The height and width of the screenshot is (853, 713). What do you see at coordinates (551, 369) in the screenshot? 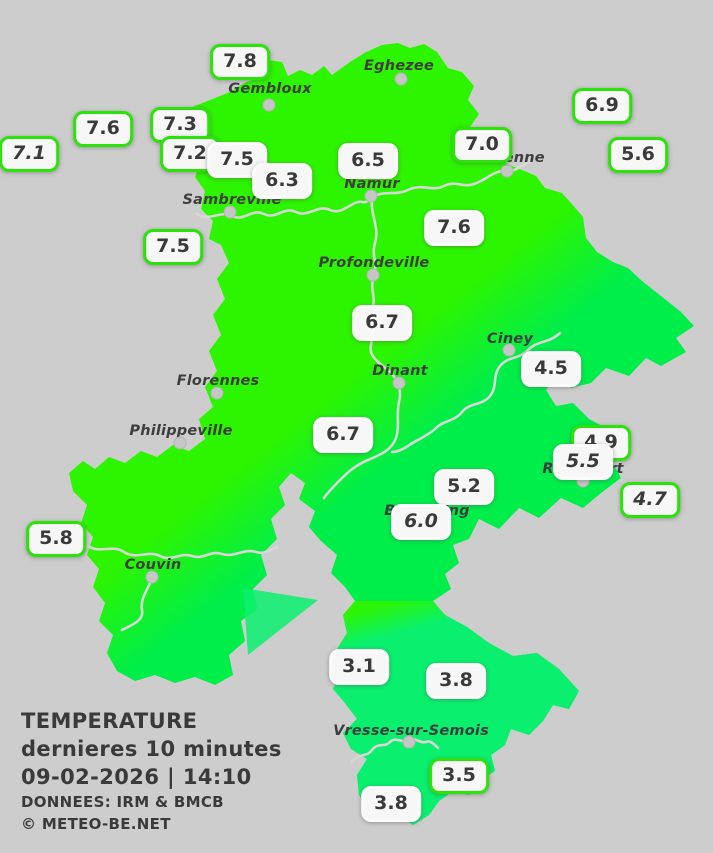
I see `temperature-badge: 4.5` at bounding box center [551, 369].